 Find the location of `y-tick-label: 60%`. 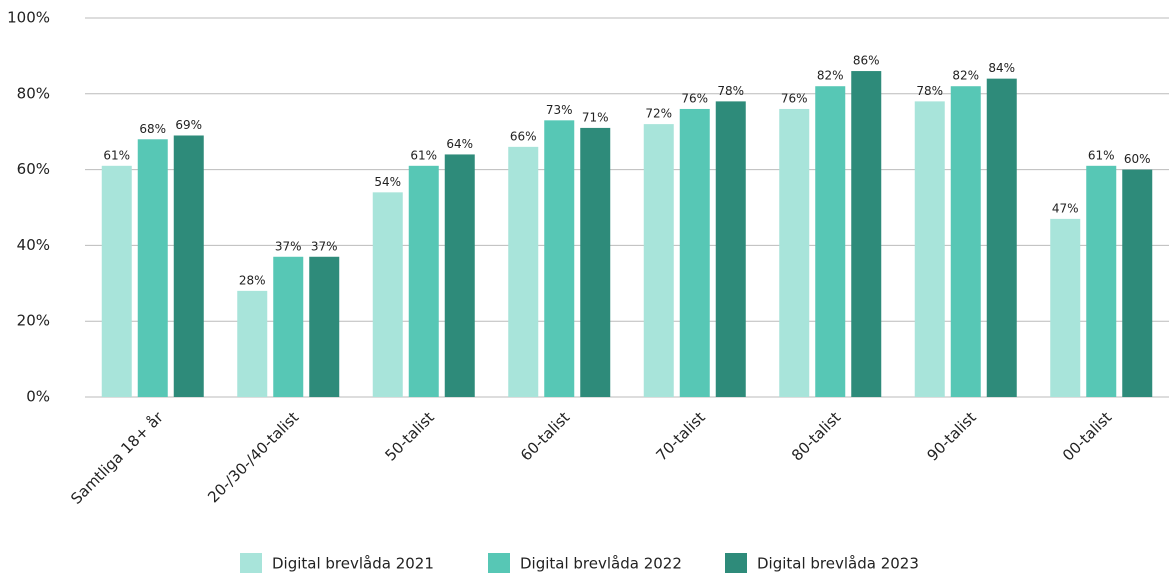

y-tick-label: 60% is located at coordinates (33, 169).